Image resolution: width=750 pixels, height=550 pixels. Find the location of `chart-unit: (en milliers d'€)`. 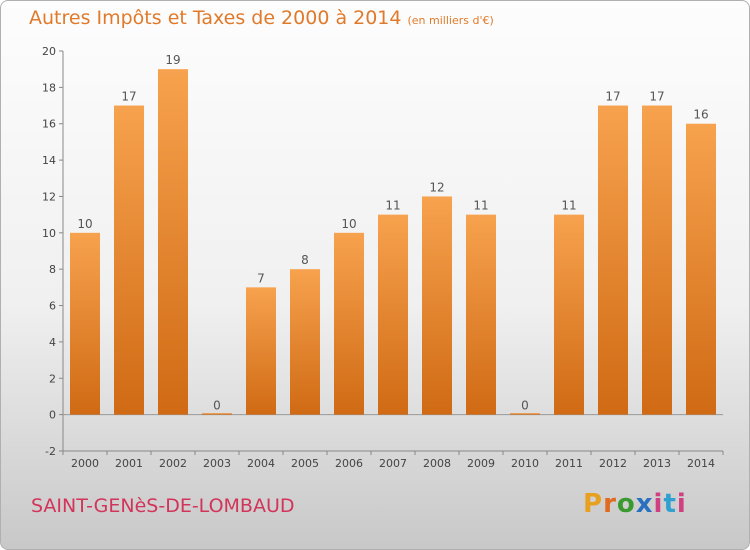

chart-unit: (en milliers d'€) is located at coordinates (450, 20).